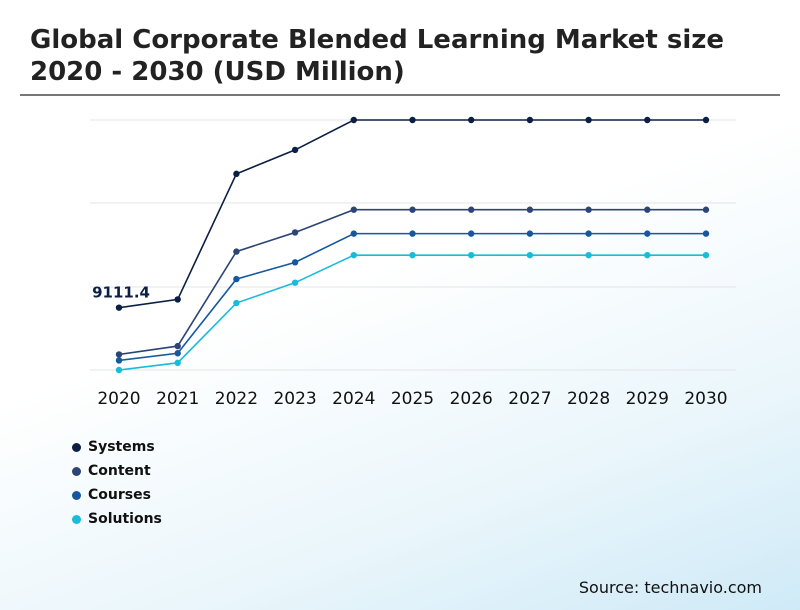 This screenshot has width=800, height=610. I want to click on x-tick-label: 2020, so click(118, 399).